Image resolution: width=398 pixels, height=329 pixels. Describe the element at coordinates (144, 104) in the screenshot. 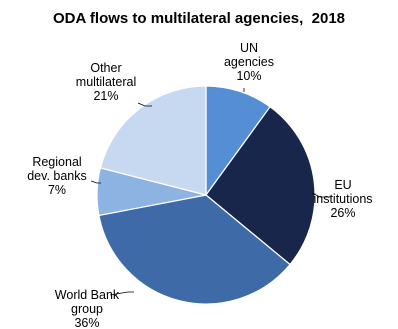

I see `leader-line-other-multilateral` at that location.